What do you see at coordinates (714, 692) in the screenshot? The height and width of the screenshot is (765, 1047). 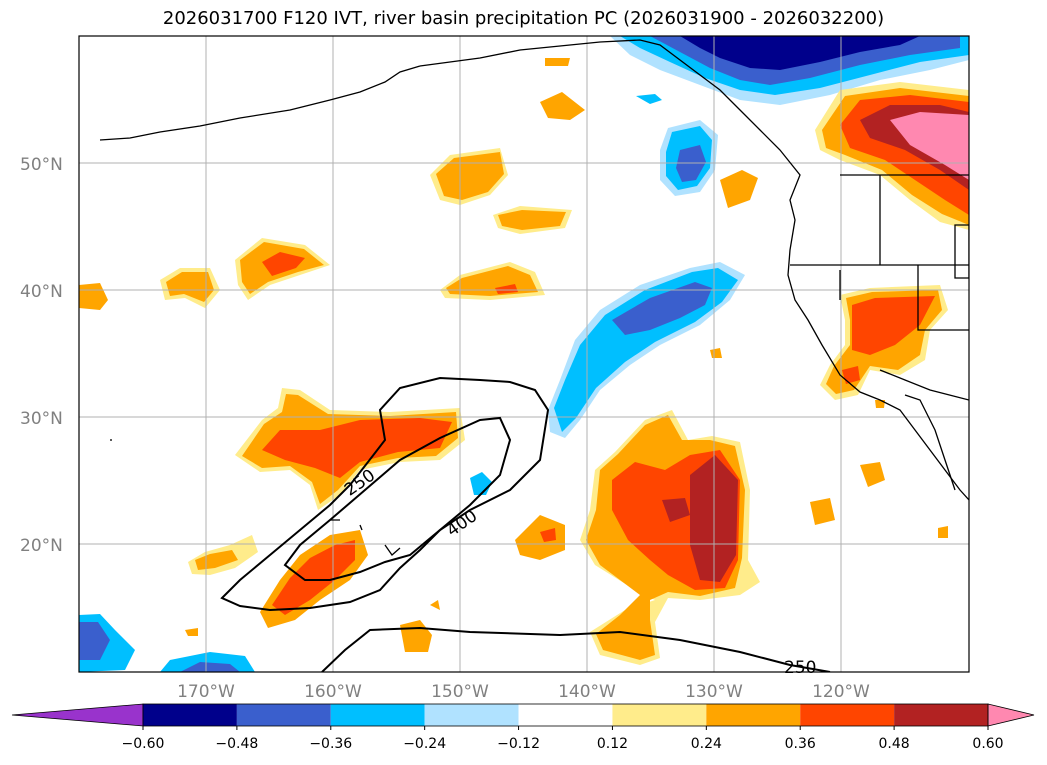 I see `lon-tick-label: 130°W` at bounding box center [714, 692].